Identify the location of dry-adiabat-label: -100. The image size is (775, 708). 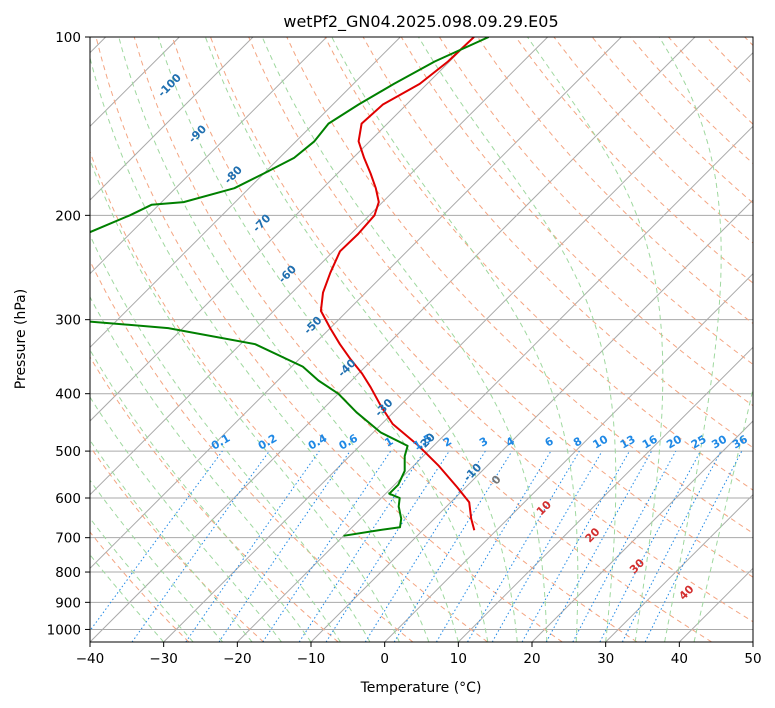
(169, 85).